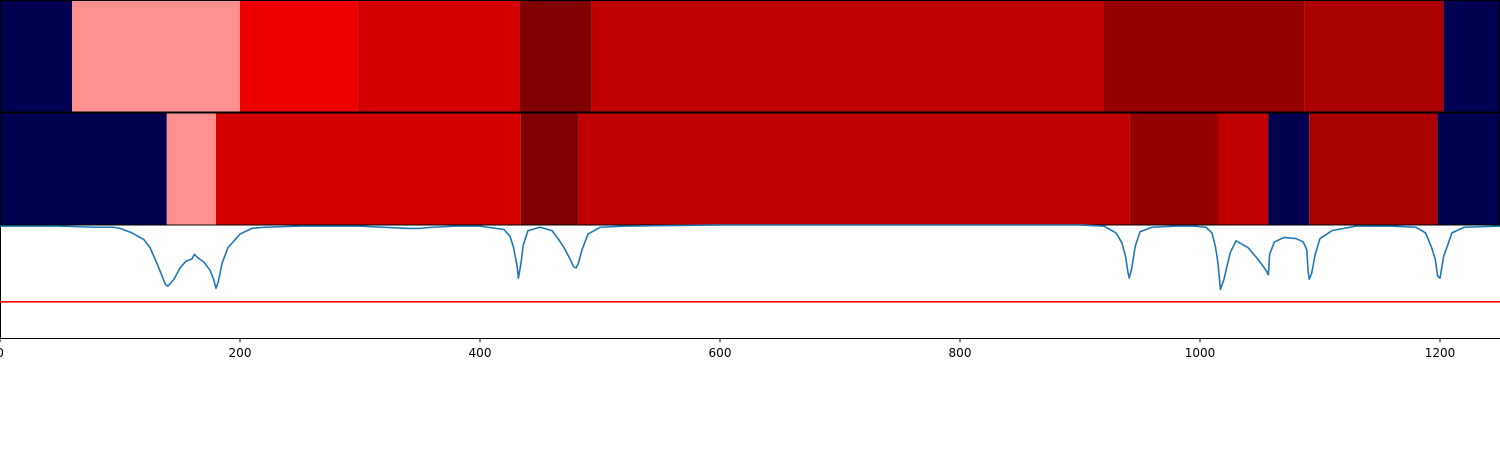 The height and width of the screenshot is (450, 1500). I want to click on x-tick-label: 1200, so click(1440, 353).